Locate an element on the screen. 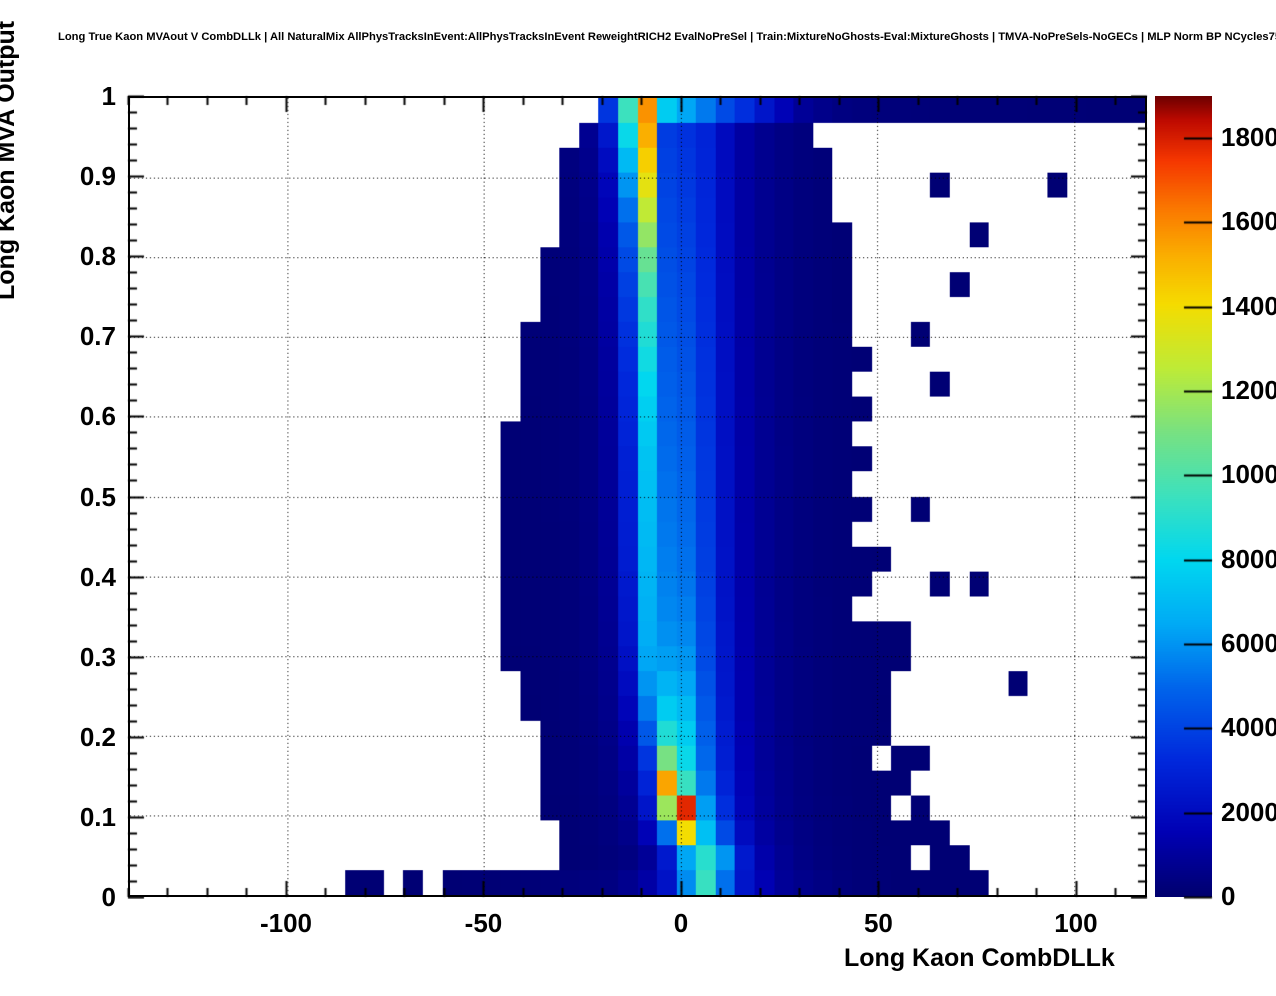 The height and width of the screenshot is (996, 1276). color-palette is located at coordinates (1183, 496).